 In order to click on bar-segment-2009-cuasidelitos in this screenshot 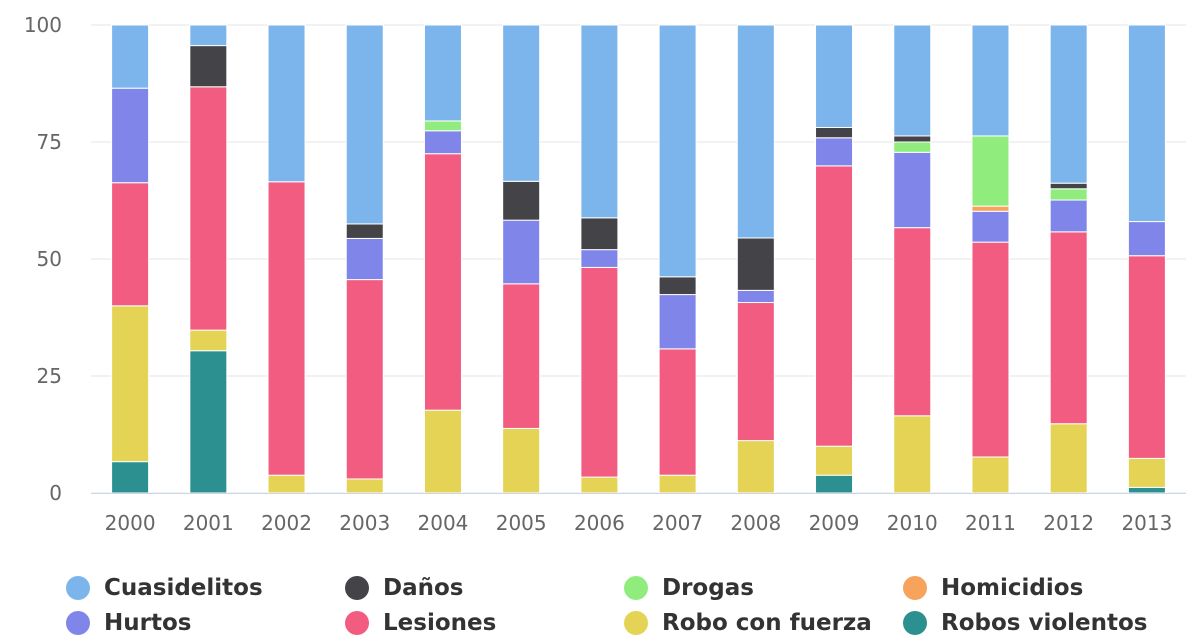, I will do `click(834, 76)`.